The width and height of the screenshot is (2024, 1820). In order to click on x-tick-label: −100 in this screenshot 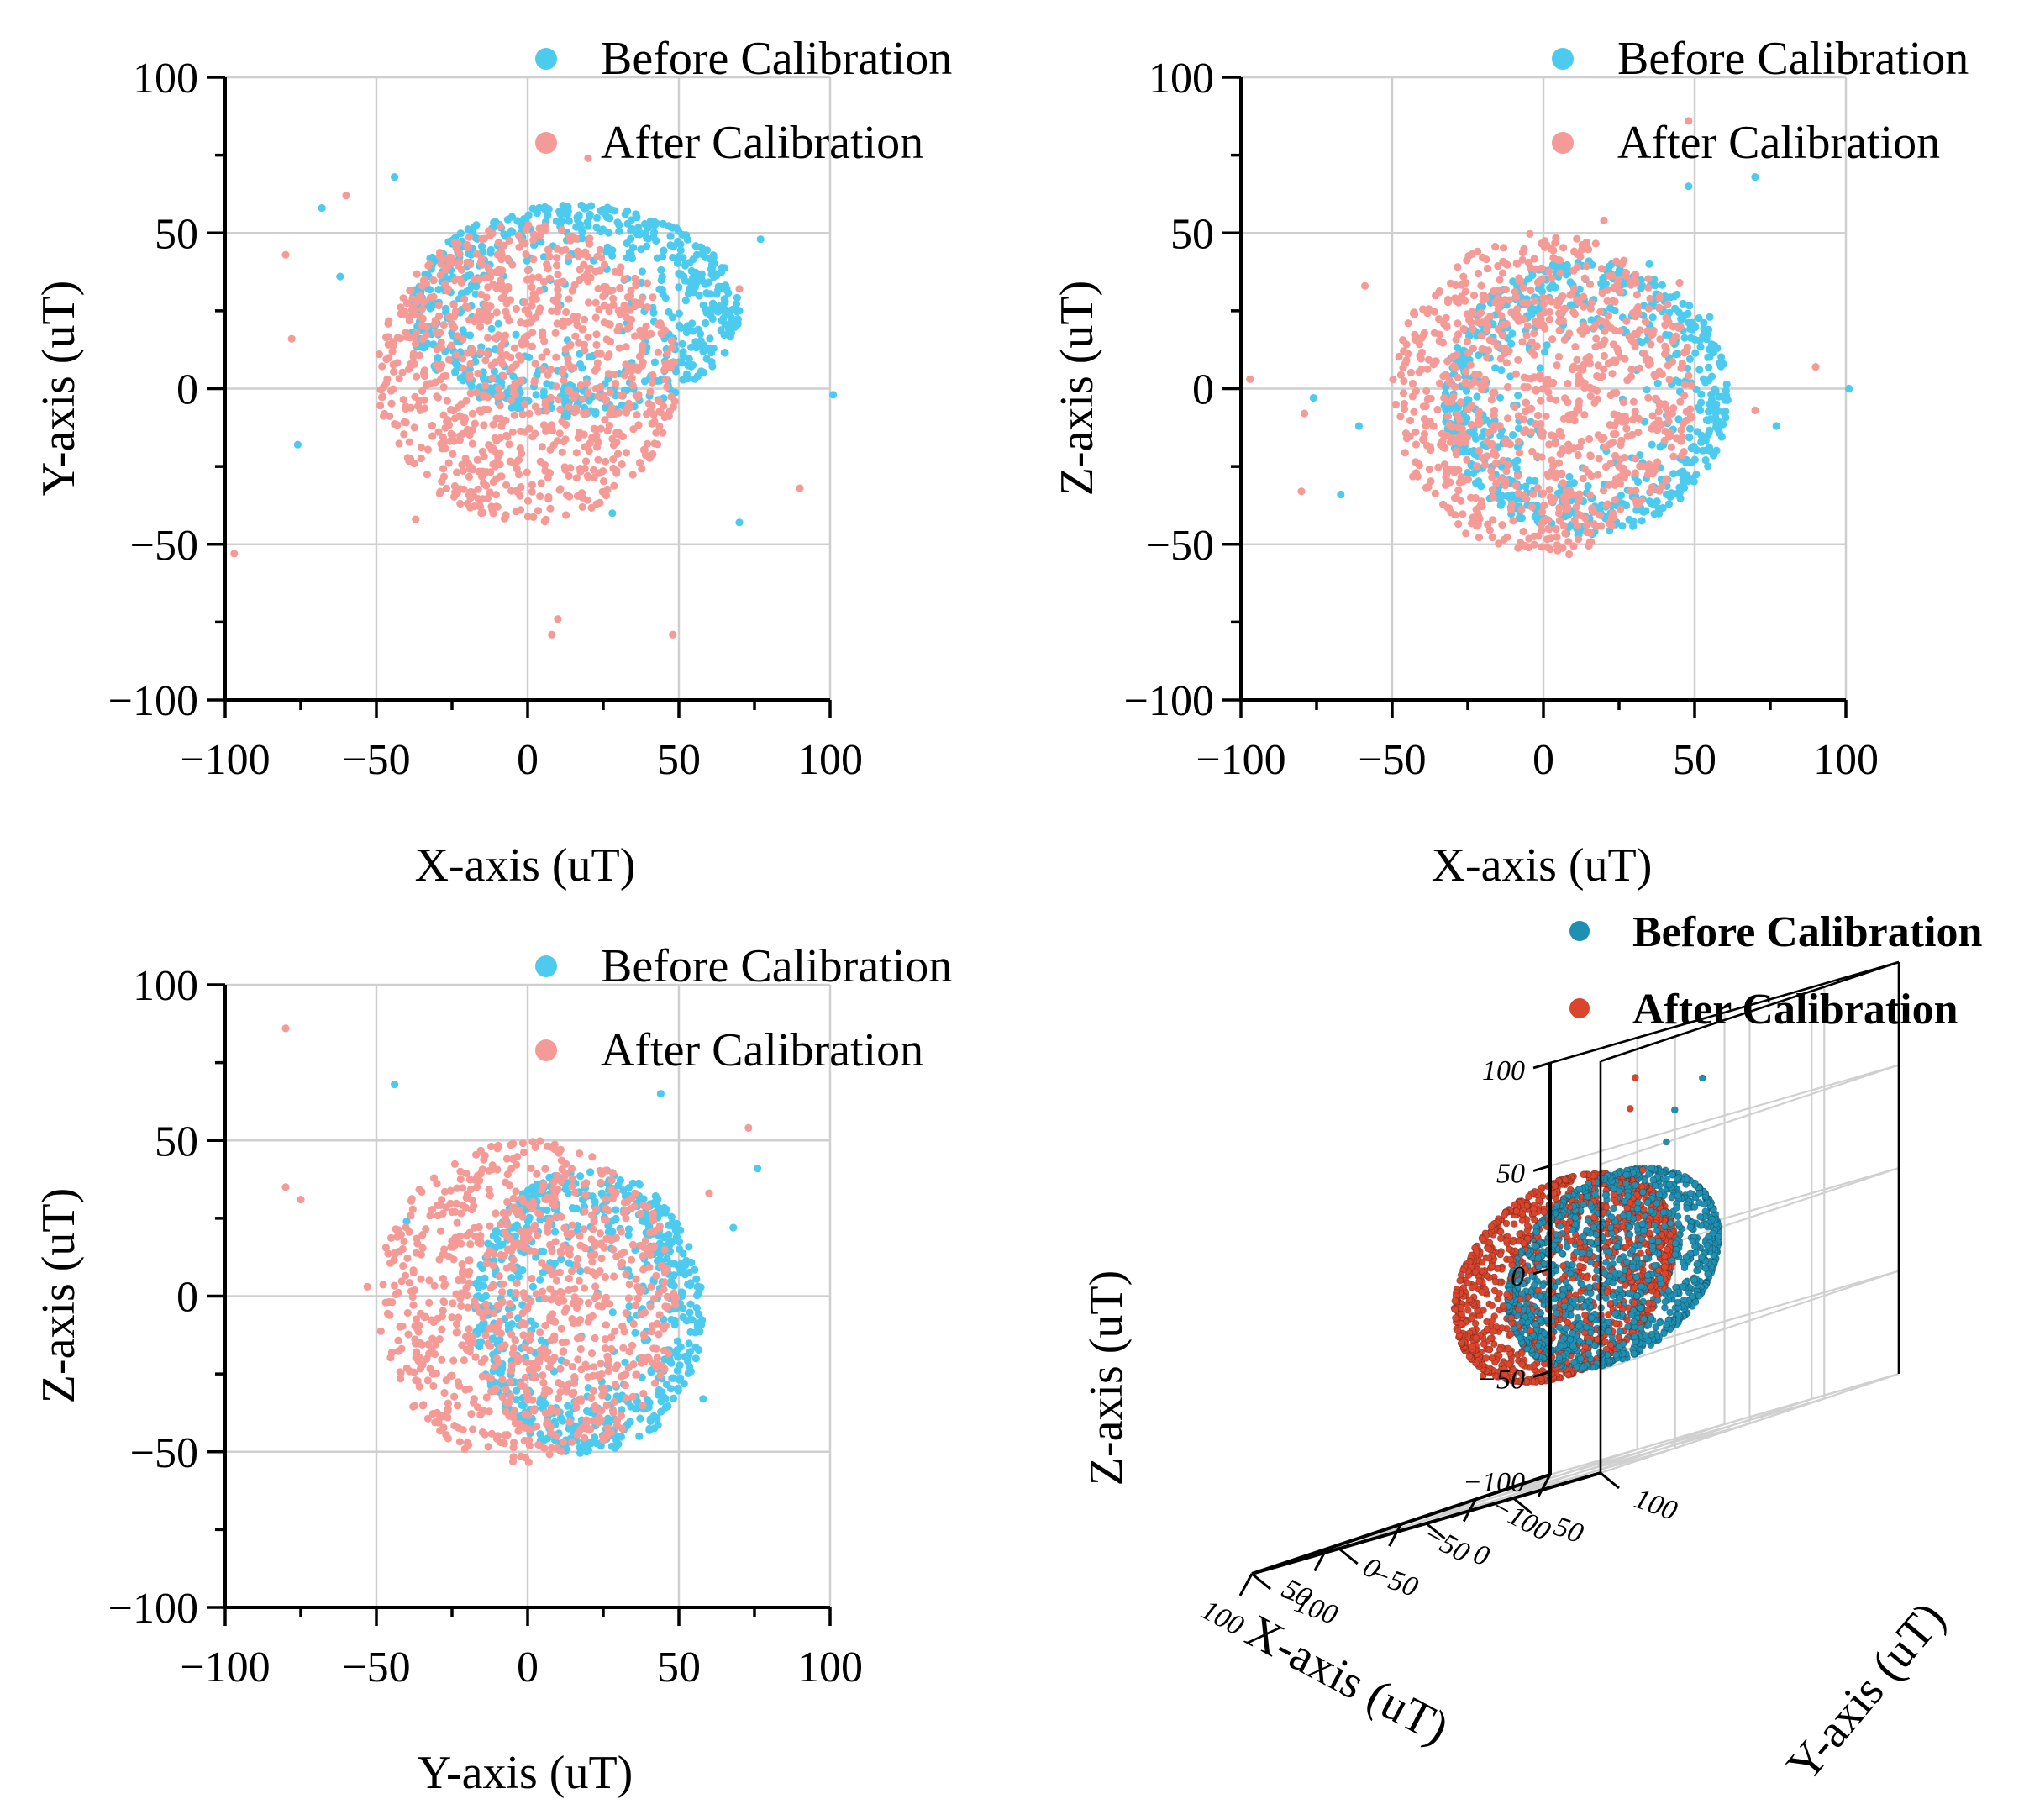, I will do `click(225, 760)`.